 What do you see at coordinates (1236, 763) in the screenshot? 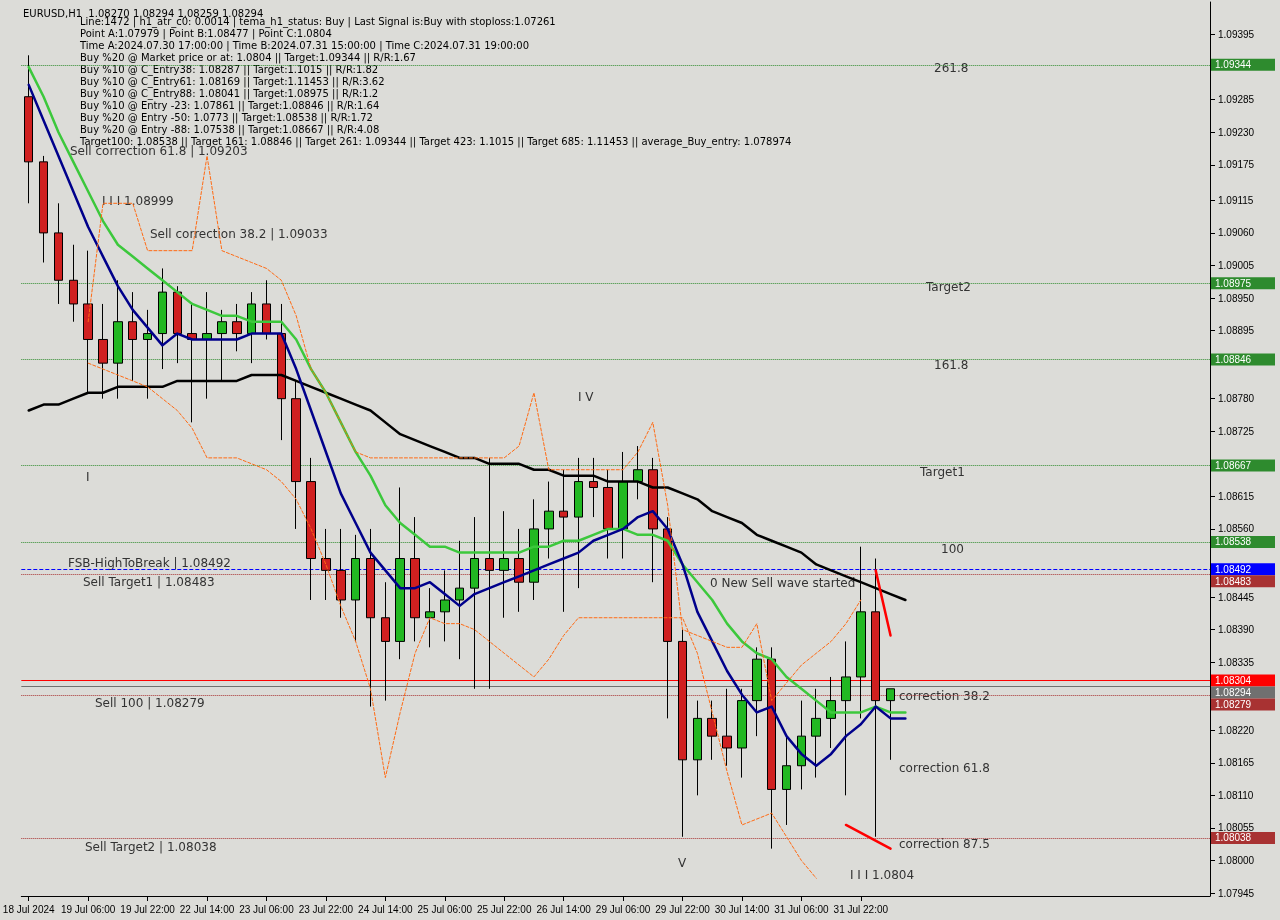
I see `y-tick-label: 1.08165` at bounding box center [1236, 763].